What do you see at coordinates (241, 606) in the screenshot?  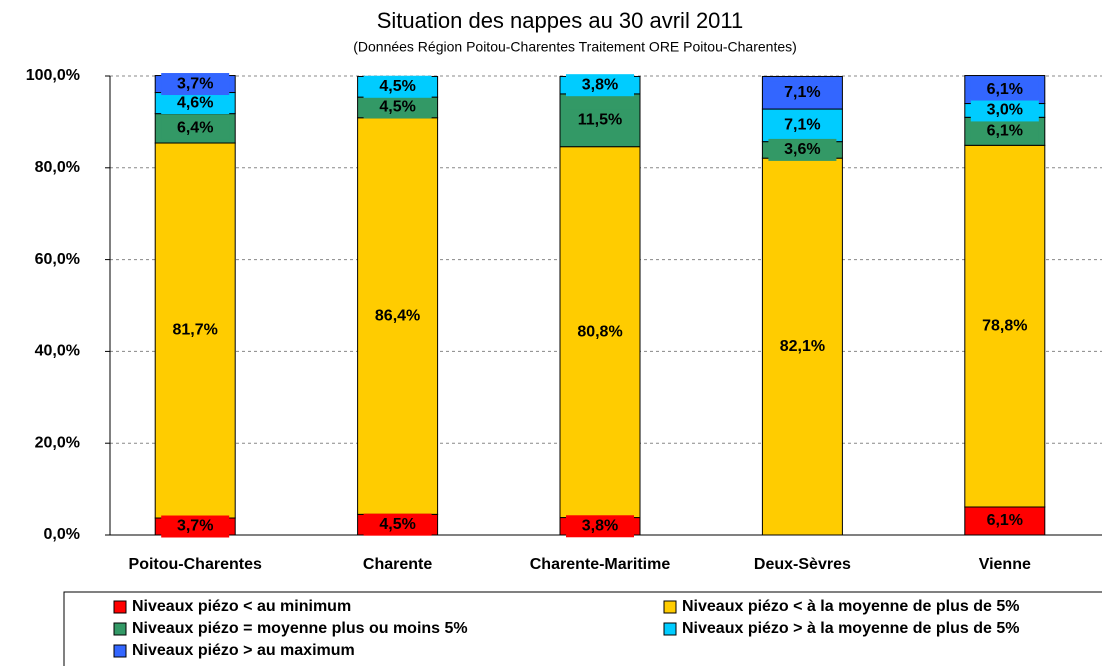 I see `legend-label: Niveaux piézo < au minimum` at bounding box center [241, 606].